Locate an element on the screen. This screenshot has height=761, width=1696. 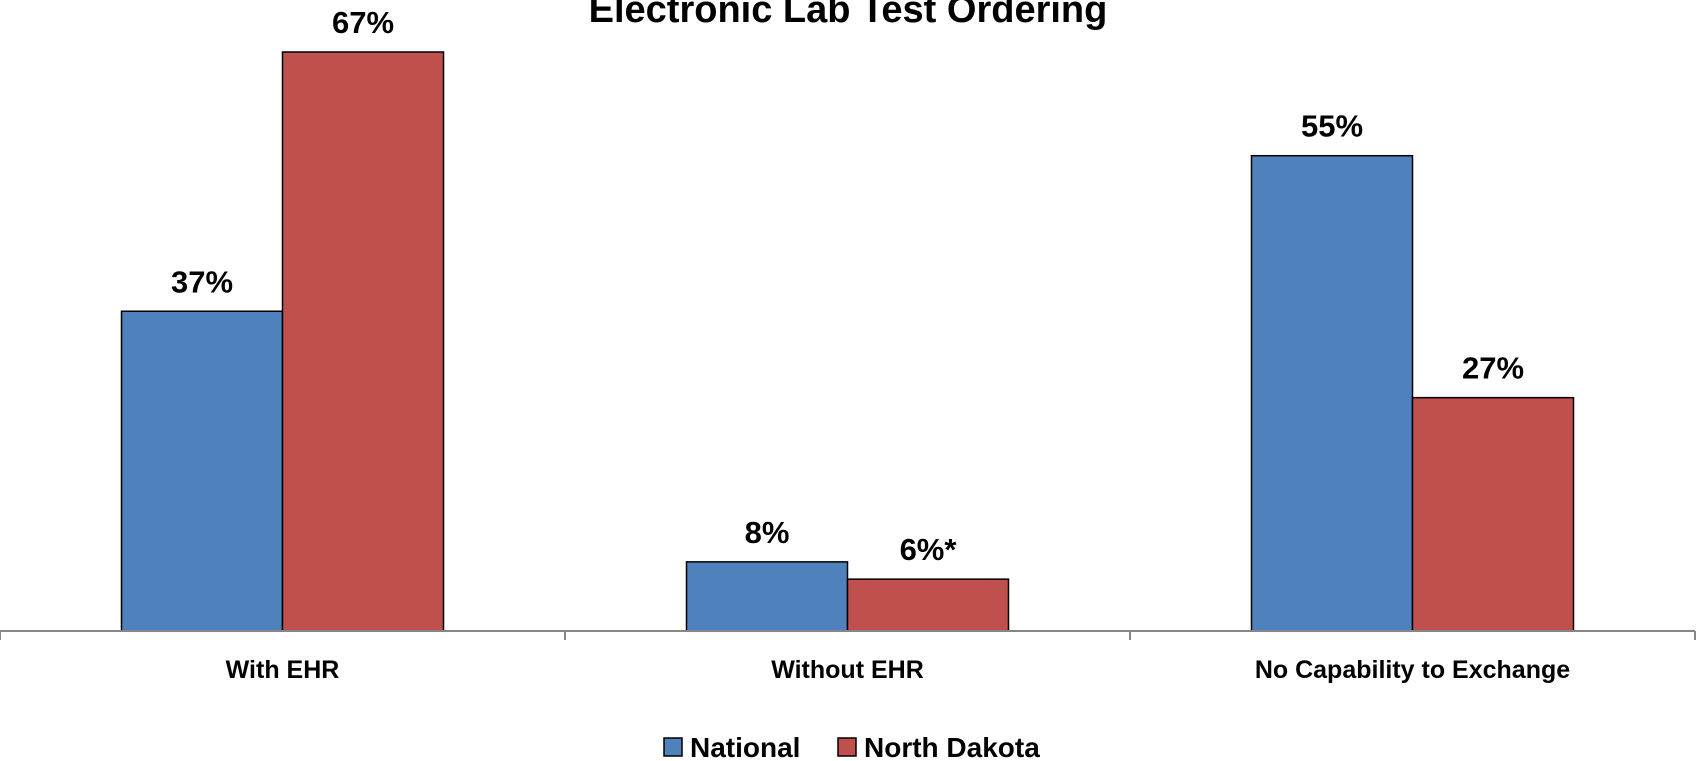
data-label: 6%* is located at coordinates (929, 549).